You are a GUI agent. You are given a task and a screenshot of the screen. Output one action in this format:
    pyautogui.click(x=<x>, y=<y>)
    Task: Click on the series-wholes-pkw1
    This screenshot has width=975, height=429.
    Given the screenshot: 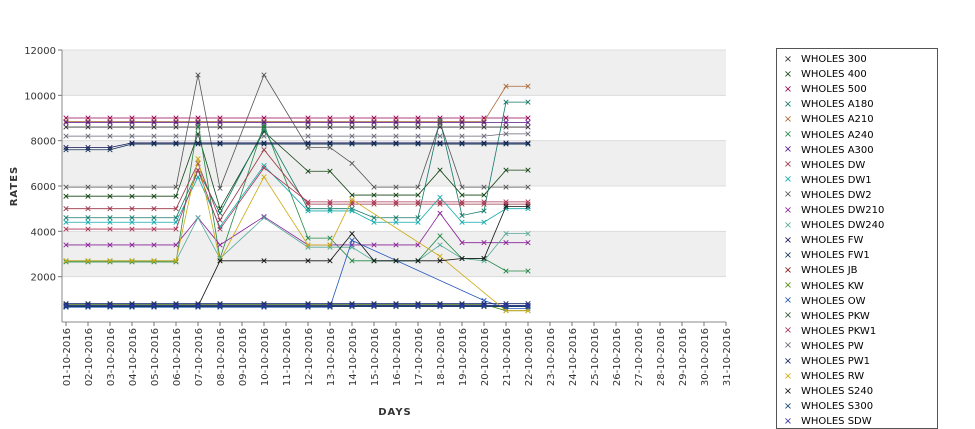 What is the action you would take?
    pyautogui.click(x=297, y=198)
    